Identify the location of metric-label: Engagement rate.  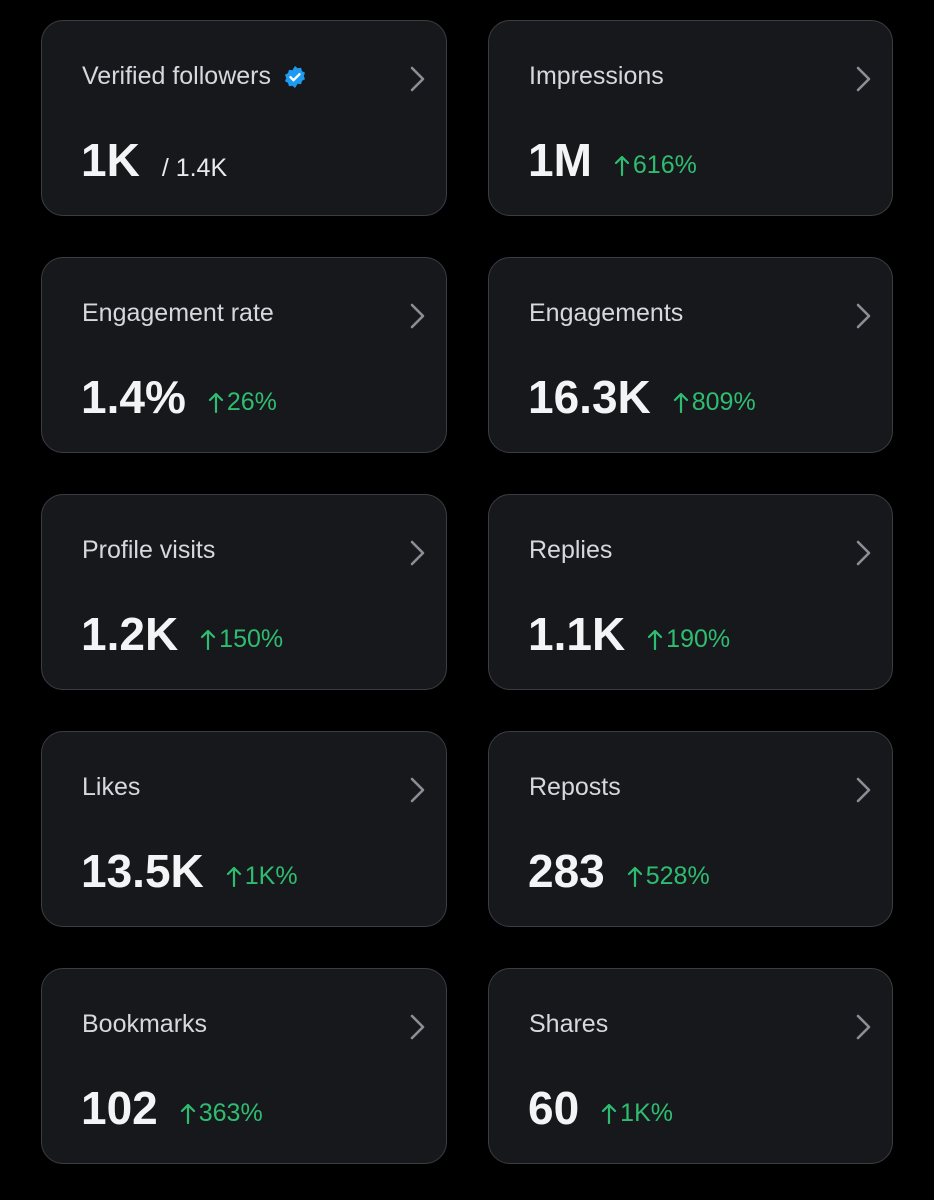
(178, 313).